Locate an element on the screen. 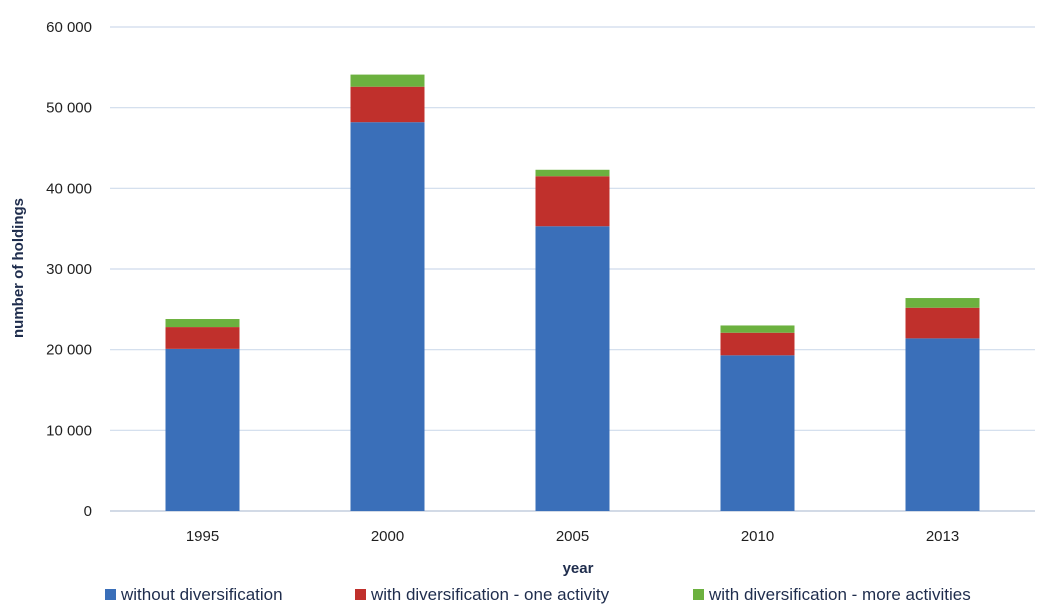  x-tick-label: 1995 is located at coordinates (202, 536).